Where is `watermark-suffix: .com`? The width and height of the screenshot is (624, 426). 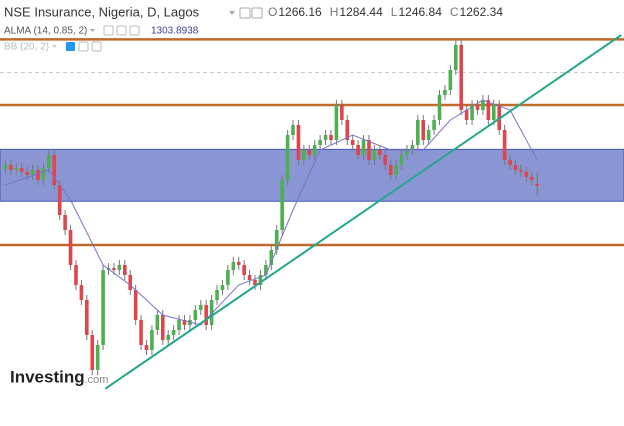 watermark-suffix: .com is located at coordinates (97, 380).